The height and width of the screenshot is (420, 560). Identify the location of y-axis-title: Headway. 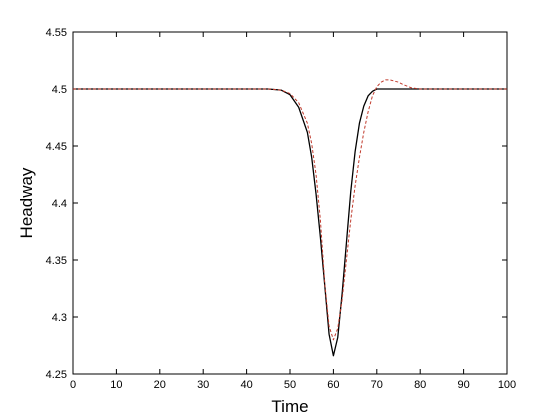
(26, 202).